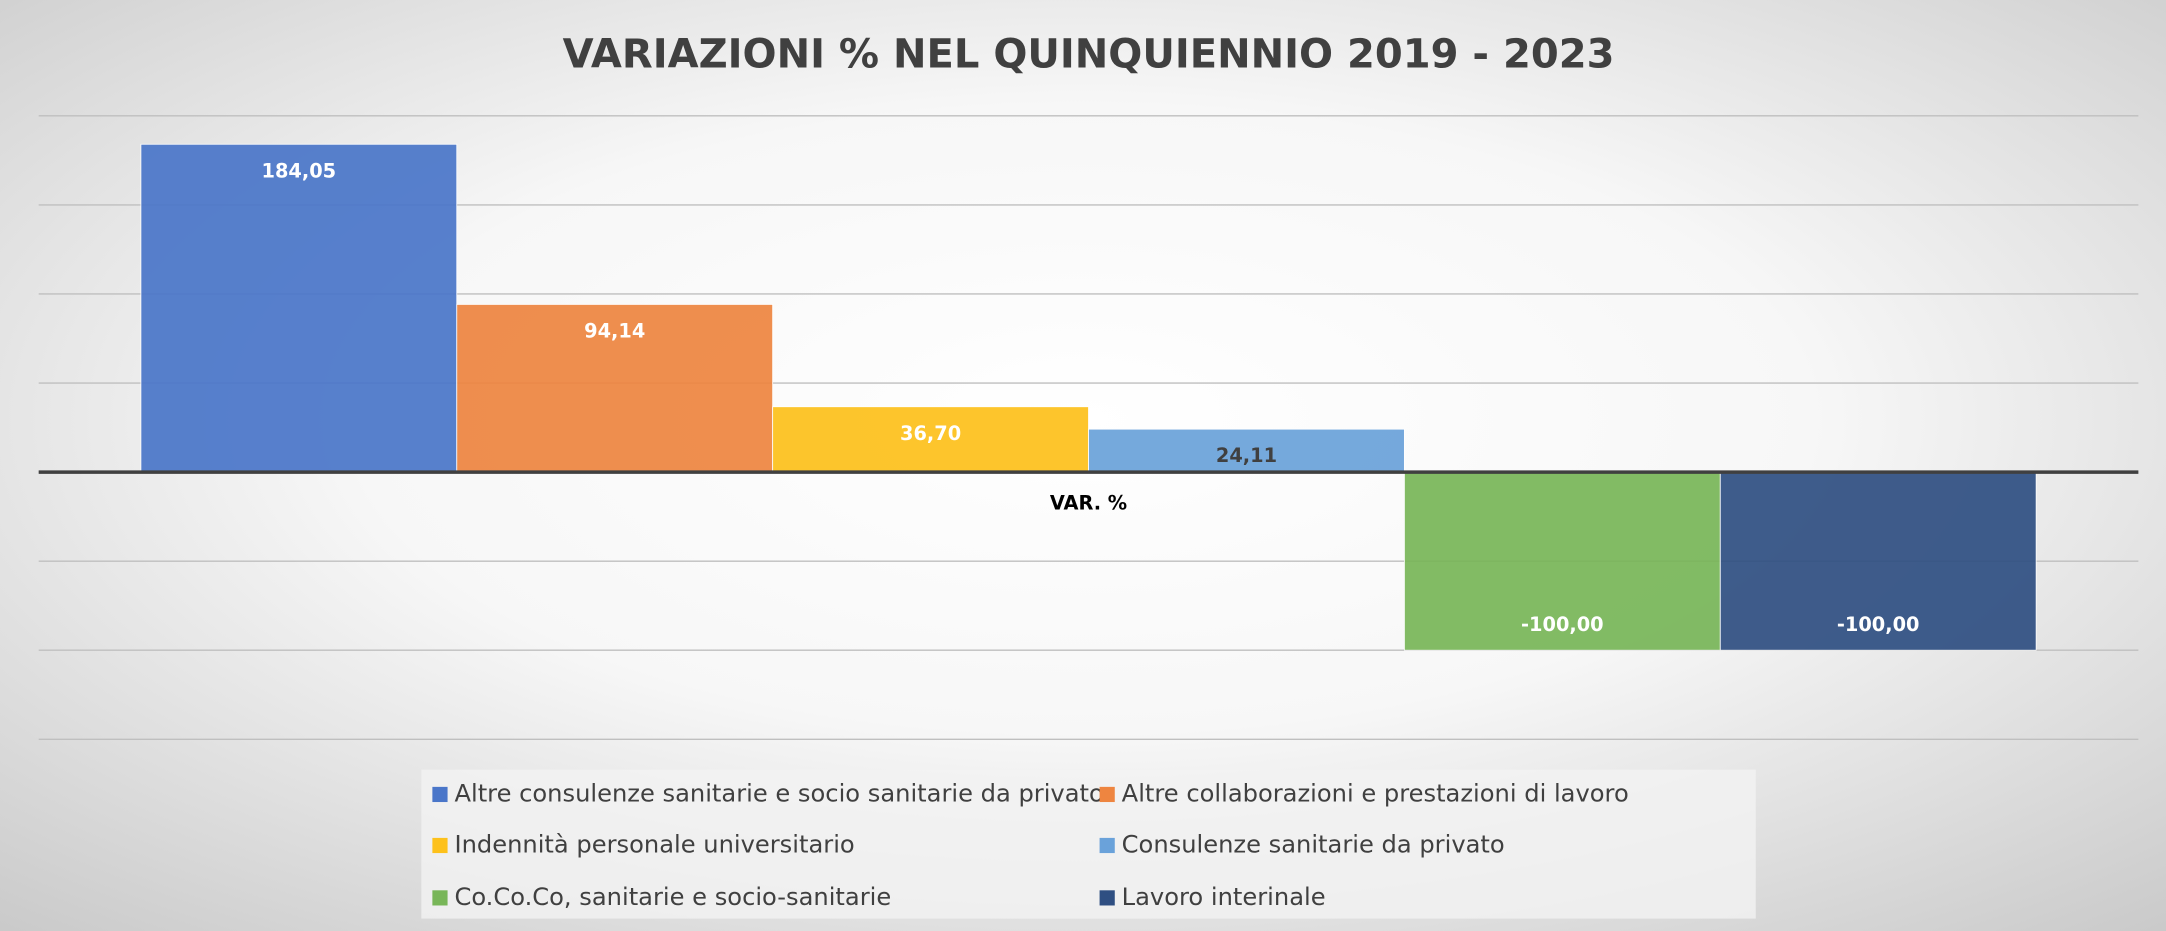 This screenshot has height=931, width=2166. Describe the element at coordinates (672, 897) in the screenshot. I see `legend-label: Co.Co.Co, sanitarie e socio-sanitarie` at that location.